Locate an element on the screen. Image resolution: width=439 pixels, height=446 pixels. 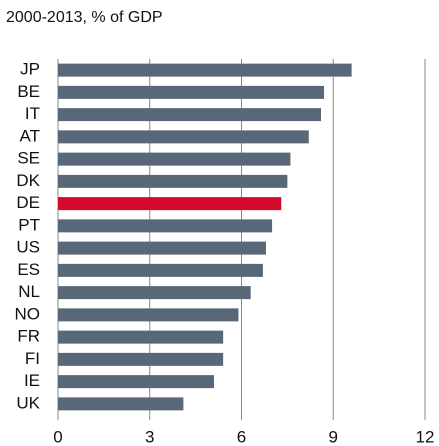
x-tick-label: 12 is located at coordinates (425, 436).